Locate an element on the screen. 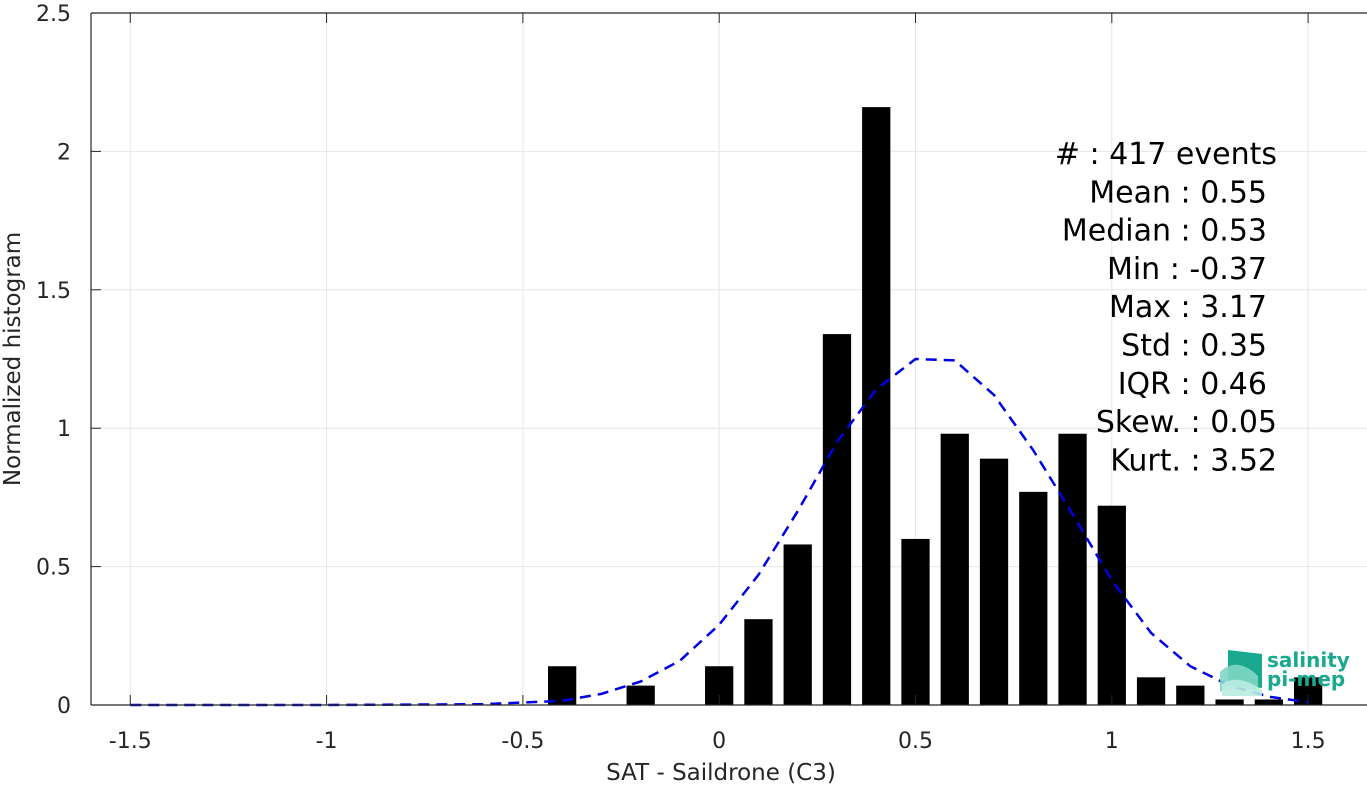  y-tick-label: 0.5 is located at coordinates (53, 568).